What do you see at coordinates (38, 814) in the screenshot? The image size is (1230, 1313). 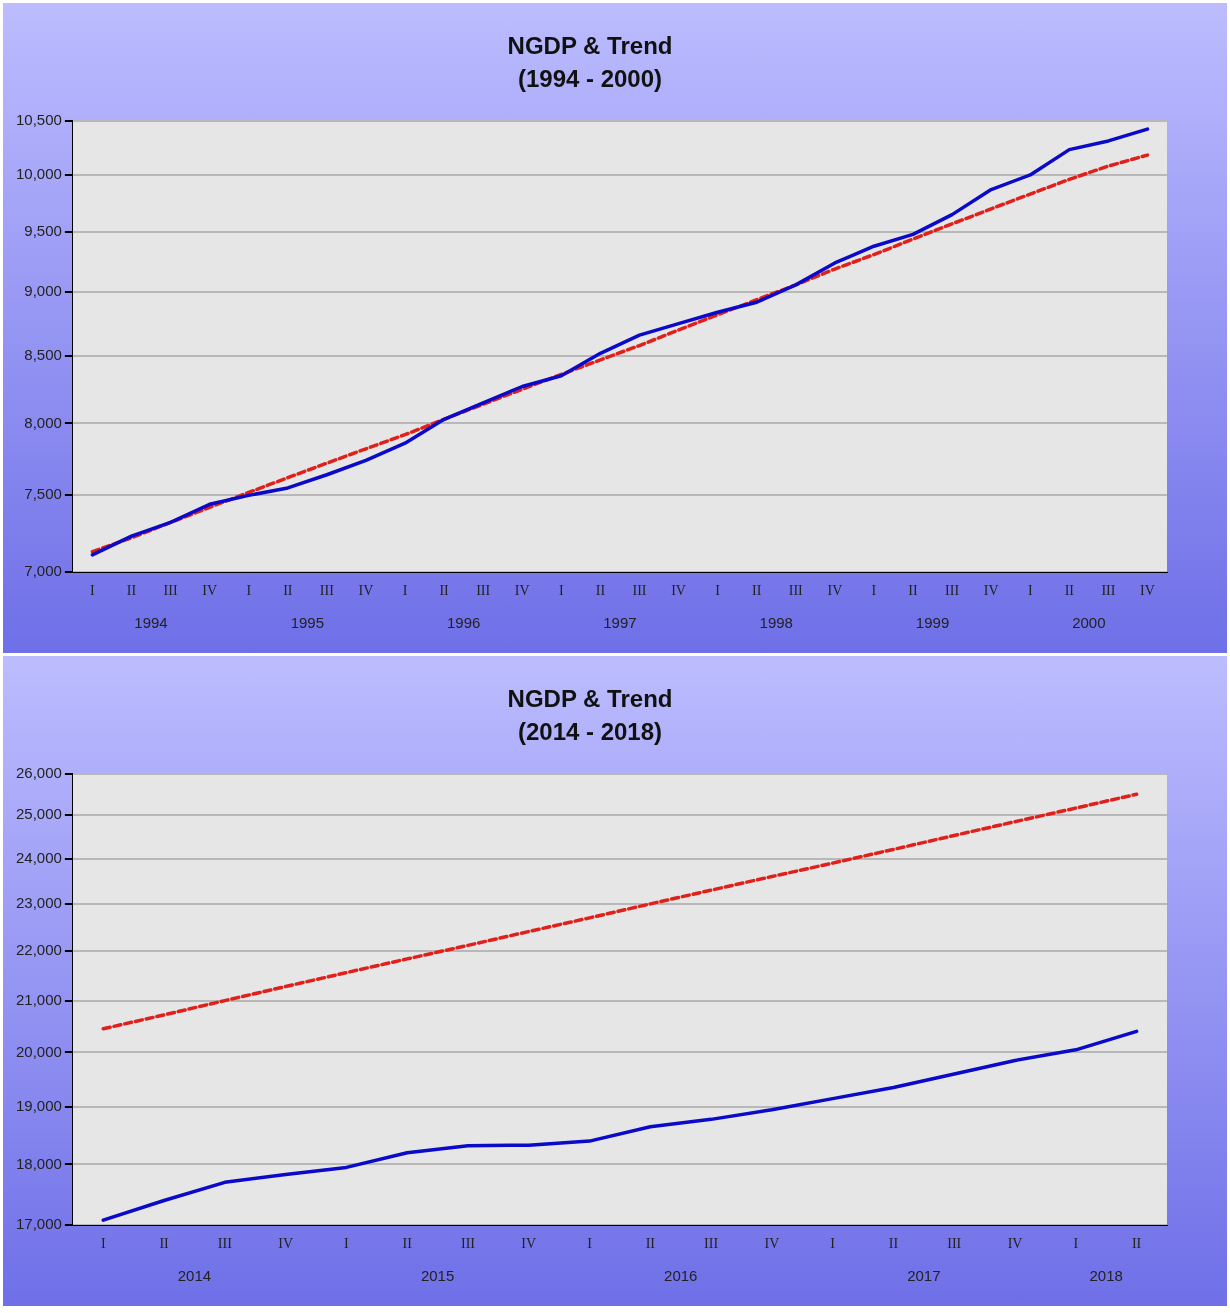 I see `y-tick-label: 25,000` at bounding box center [38, 814].